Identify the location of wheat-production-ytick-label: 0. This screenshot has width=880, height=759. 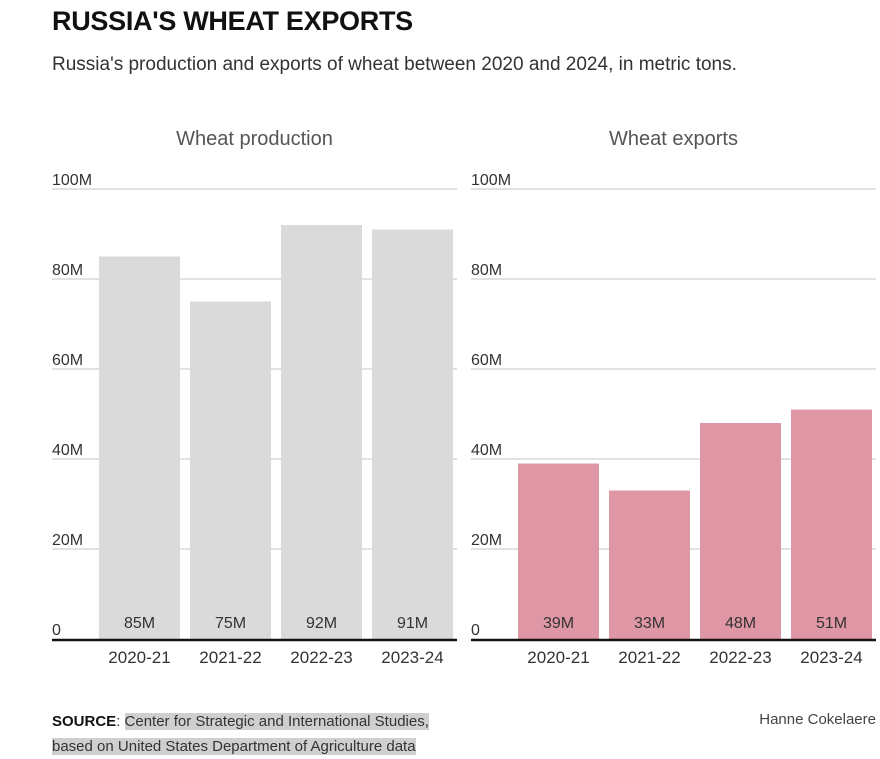
(56, 630).